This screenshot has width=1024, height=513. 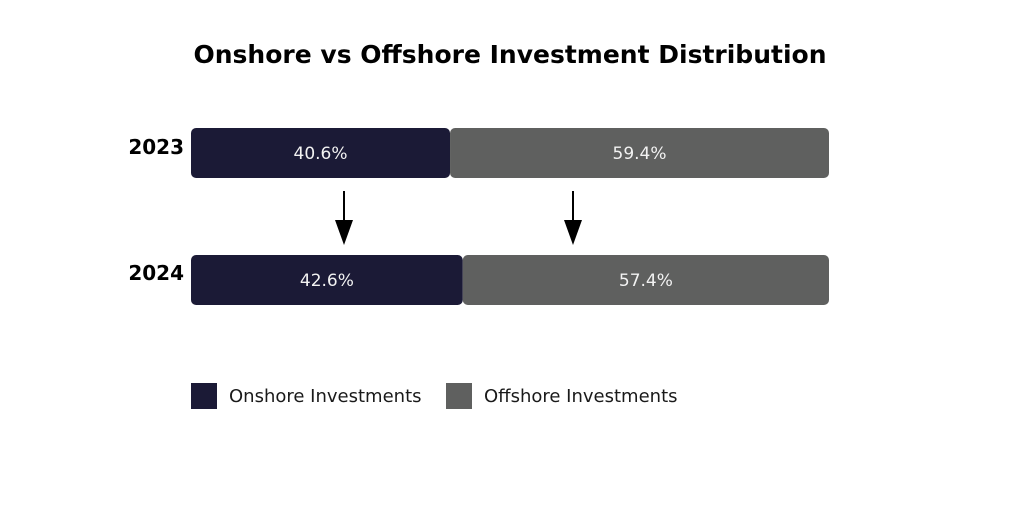 I want to click on bar-2024-offshore, so click(x=645, y=280).